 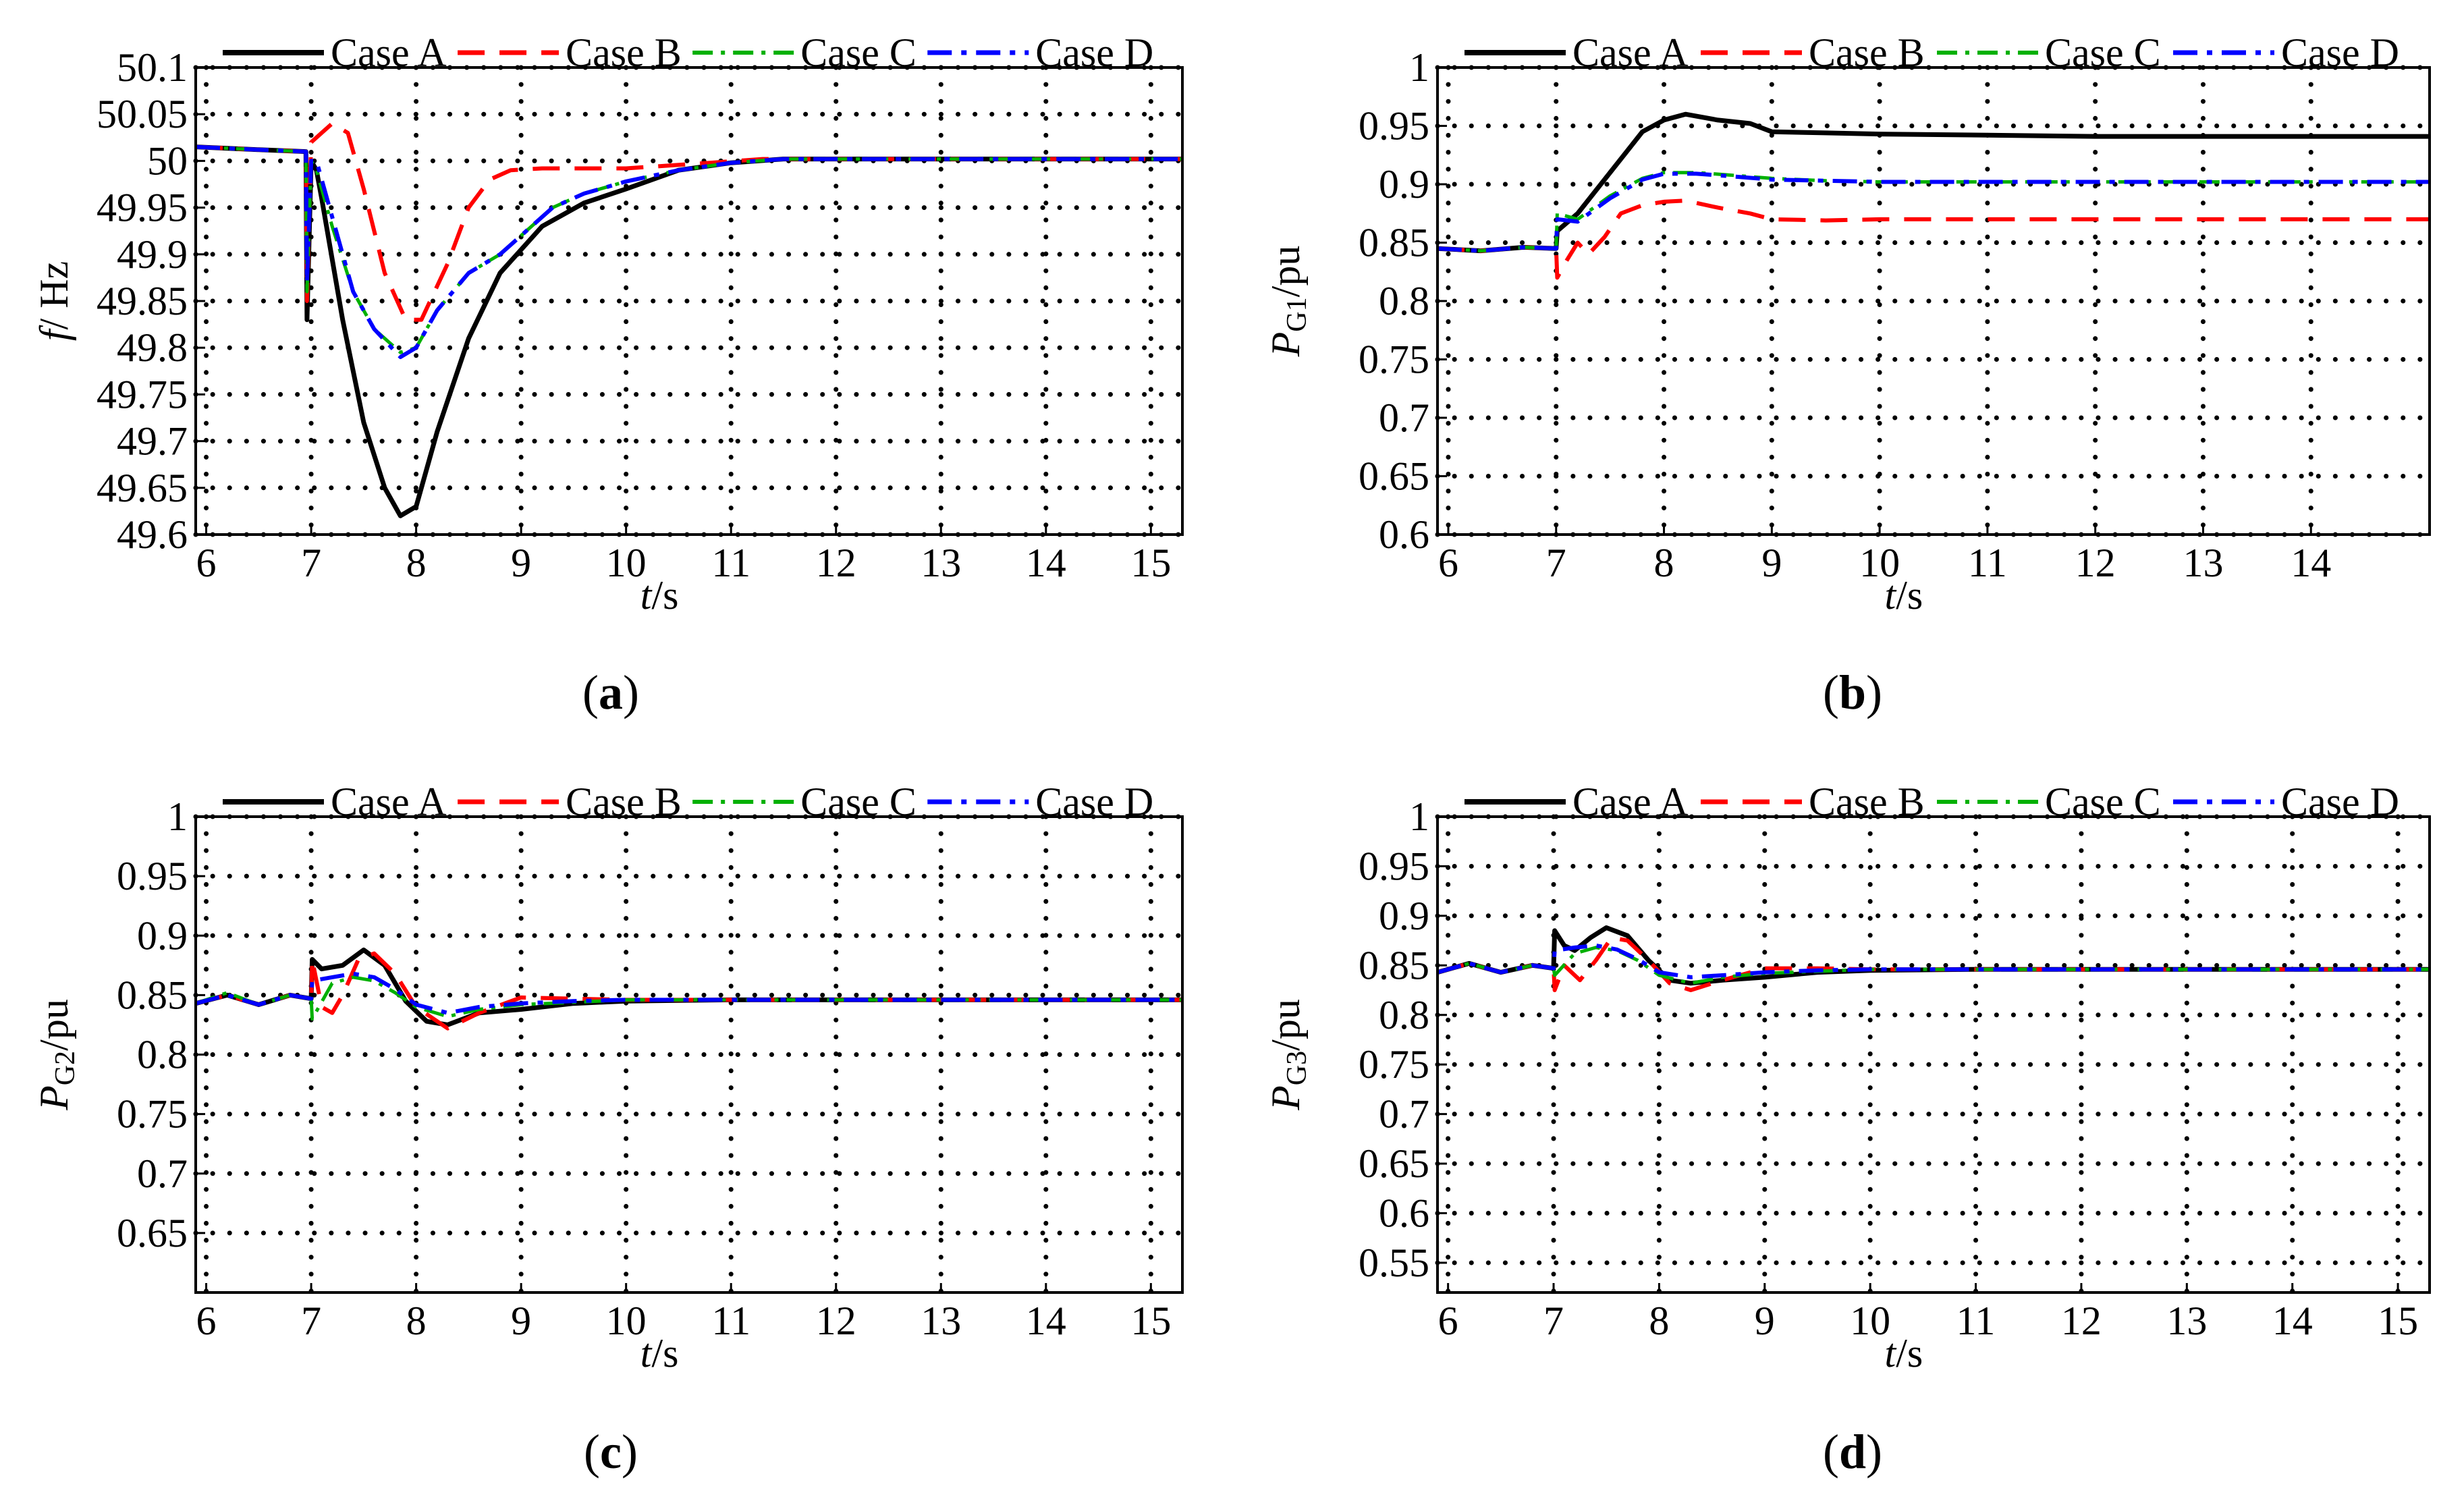 What do you see at coordinates (142, 114) in the screenshot?
I see `y-tick-label: 50.05` at bounding box center [142, 114].